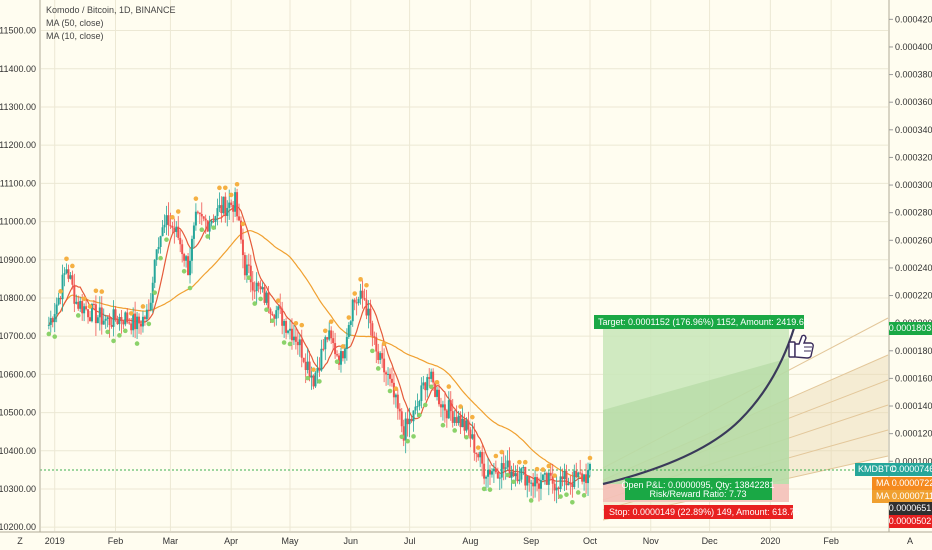 This screenshot has height=550, width=932. Describe the element at coordinates (18, 107) in the screenshot. I see `left-tick-label: 11300.00` at that location.